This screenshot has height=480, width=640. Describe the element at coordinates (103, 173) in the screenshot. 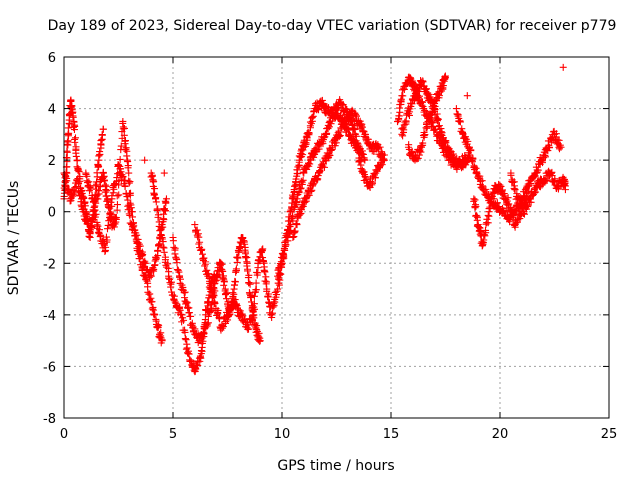

I see `outlier-point` at that location.